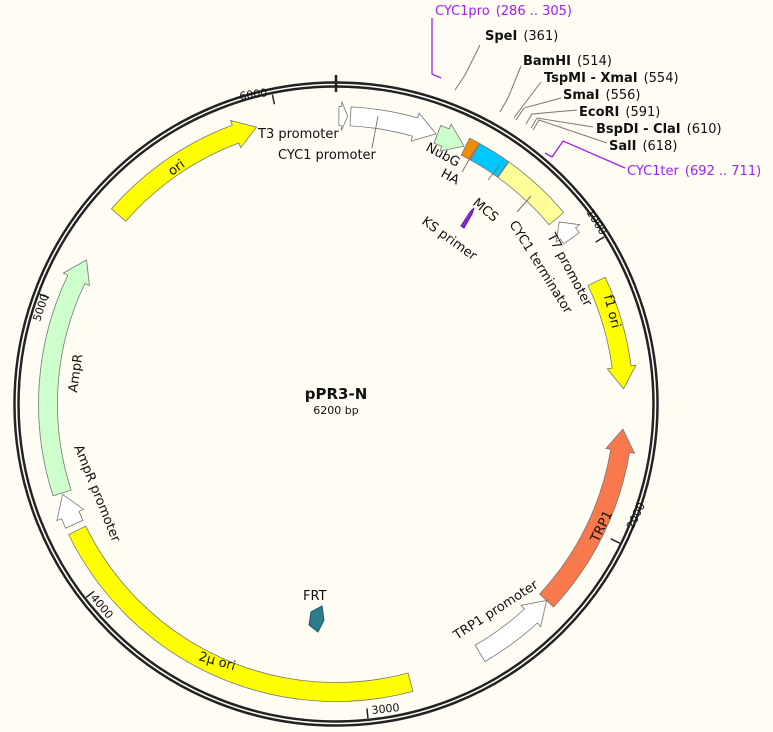 The height and width of the screenshot is (732, 773). What do you see at coordinates (587, 518) in the screenshot?
I see `feature-trp1` at bounding box center [587, 518].